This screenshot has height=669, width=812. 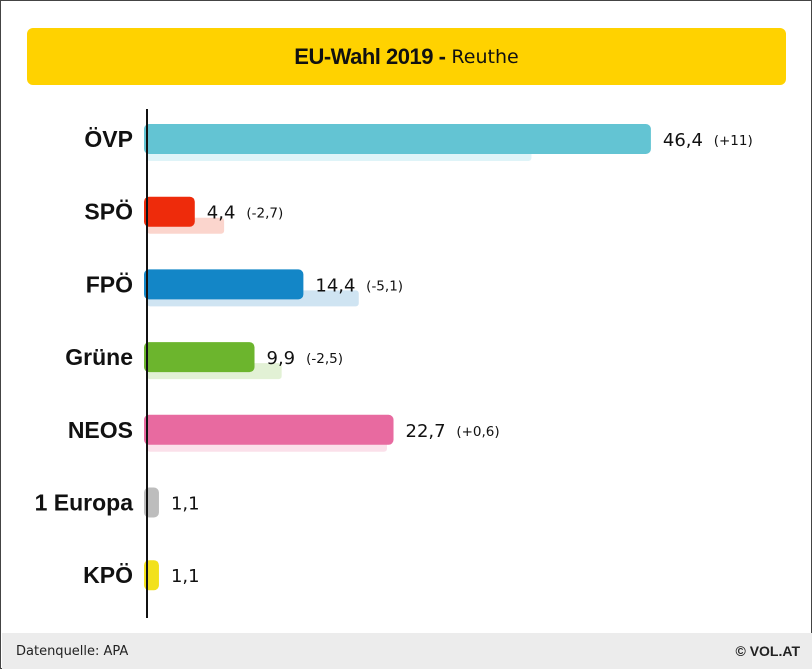 I want to click on data-source: Datenquelle: APA, so click(x=72, y=651).